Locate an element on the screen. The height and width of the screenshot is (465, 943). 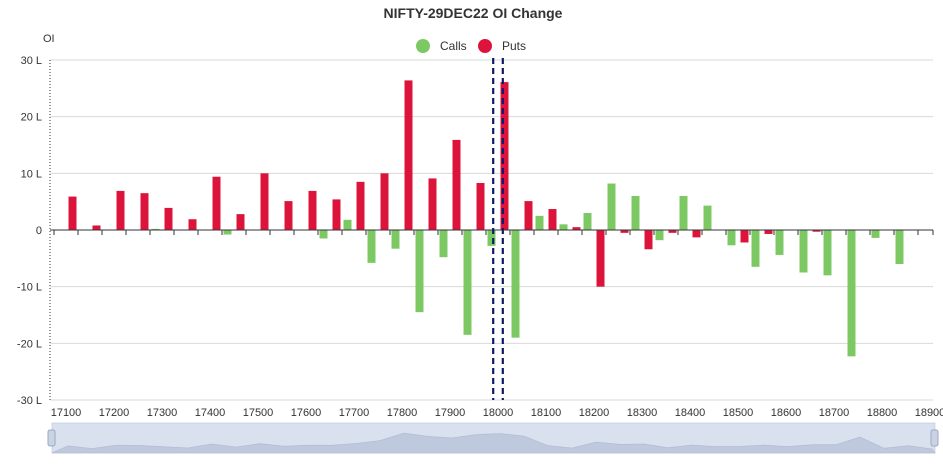
x-tick-label: 17300 is located at coordinates (162, 413).